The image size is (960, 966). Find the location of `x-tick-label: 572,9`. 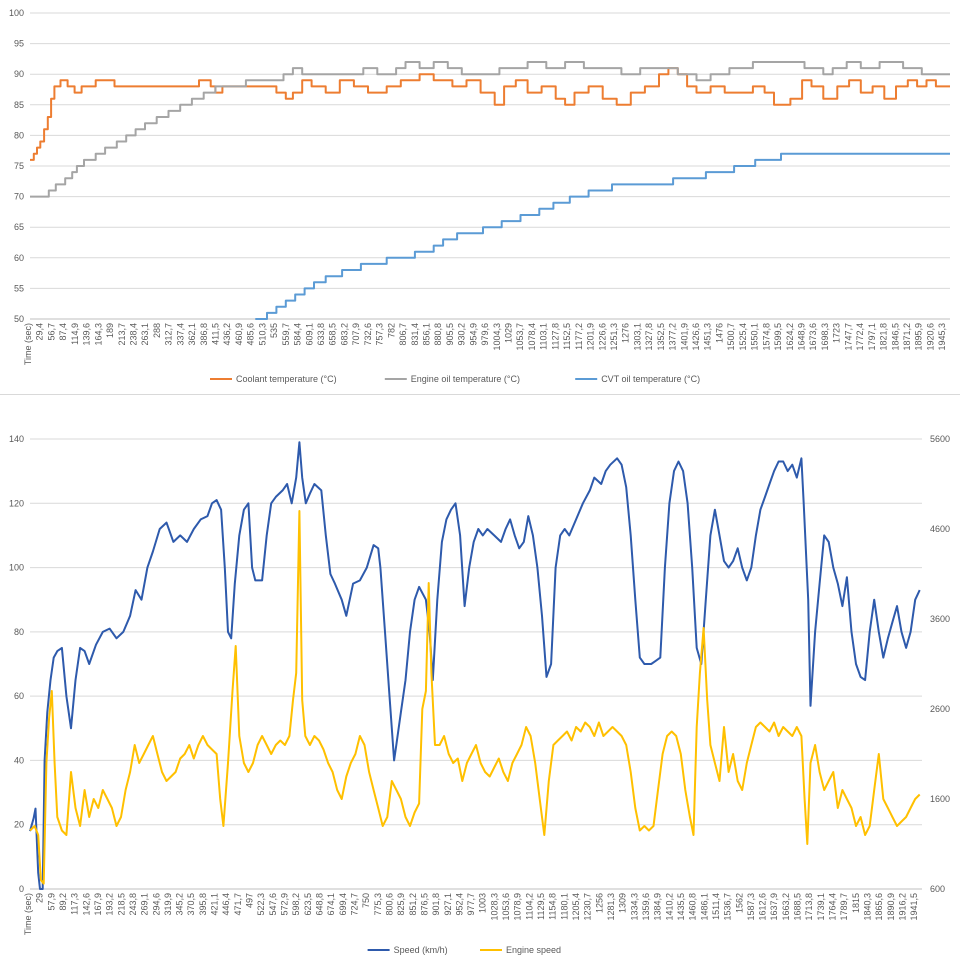

x-tick-label: 572,9 is located at coordinates (285, 904).